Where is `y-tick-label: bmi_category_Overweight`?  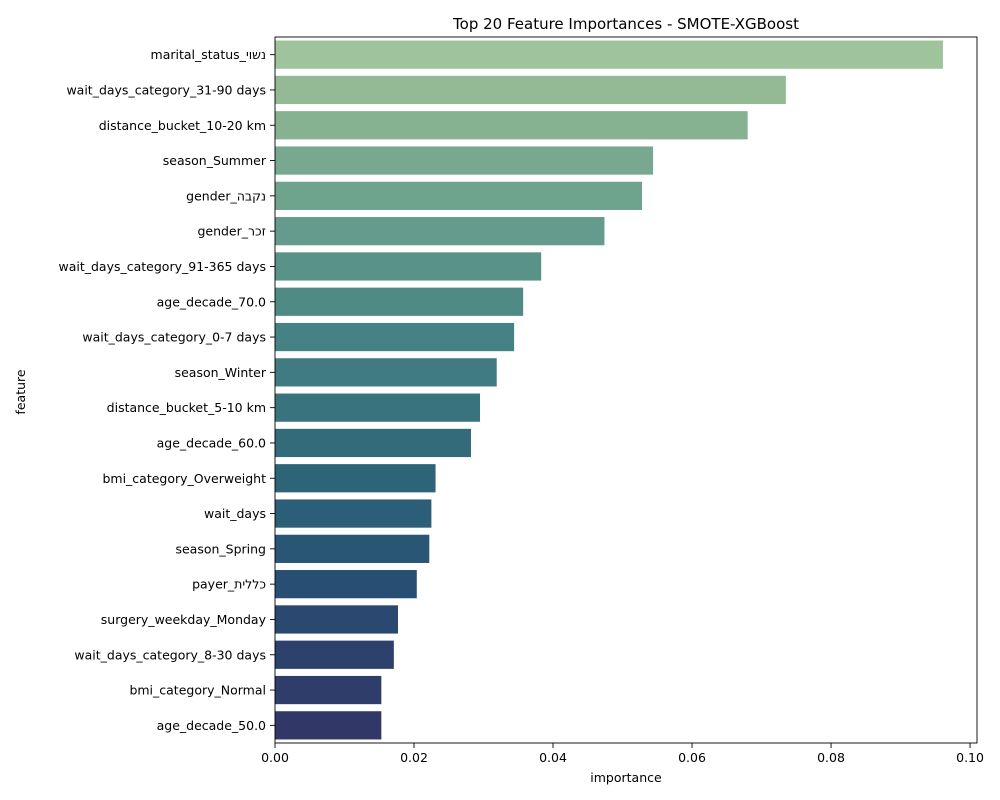 y-tick-label: bmi_category_Overweight is located at coordinates (184, 478).